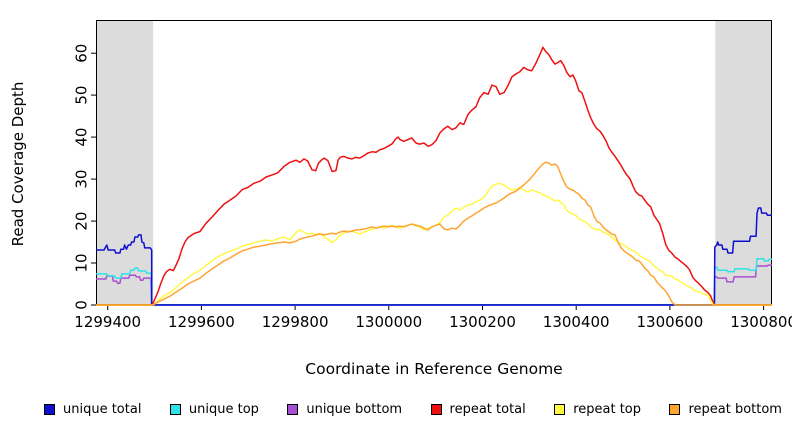 The width and height of the screenshot is (792, 432). Describe the element at coordinates (354, 409) in the screenshot. I see `legend-label: unique bottom` at that location.